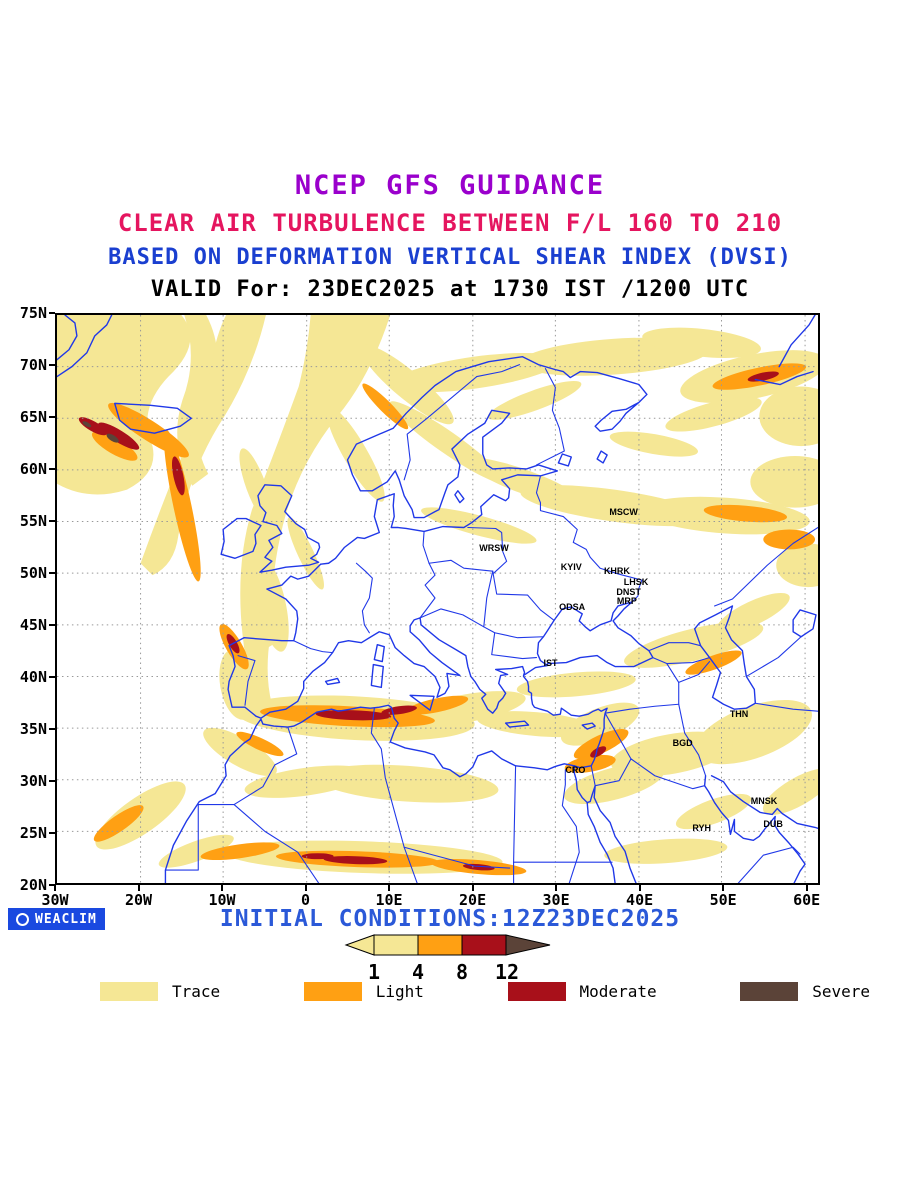 The width and height of the screenshot is (900, 1200). I want to click on legend-item-trace: Trace, so click(160, 991).